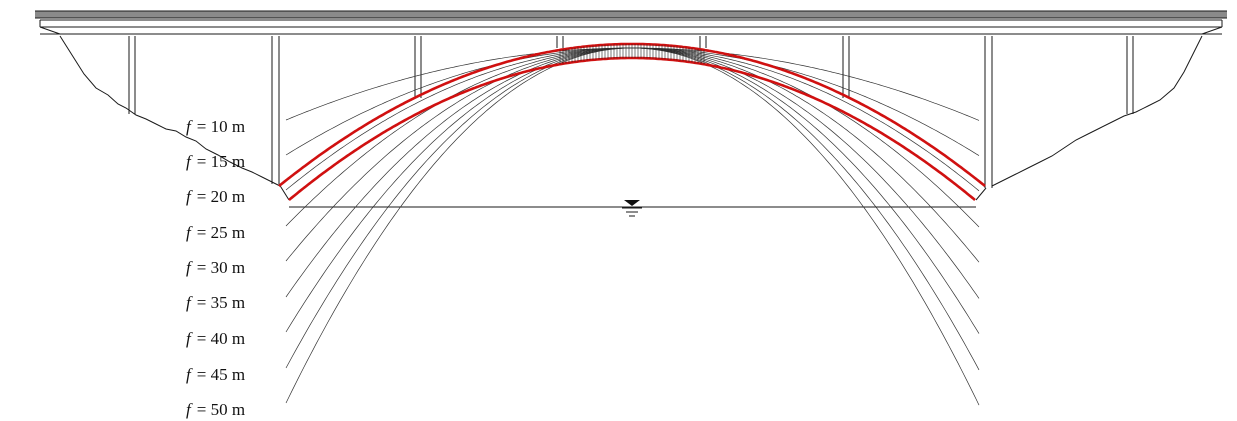 The width and height of the screenshot is (1237, 421). Describe the element at coordinates (631, 27) in the screenshot. I see `deck-slab` at that location.